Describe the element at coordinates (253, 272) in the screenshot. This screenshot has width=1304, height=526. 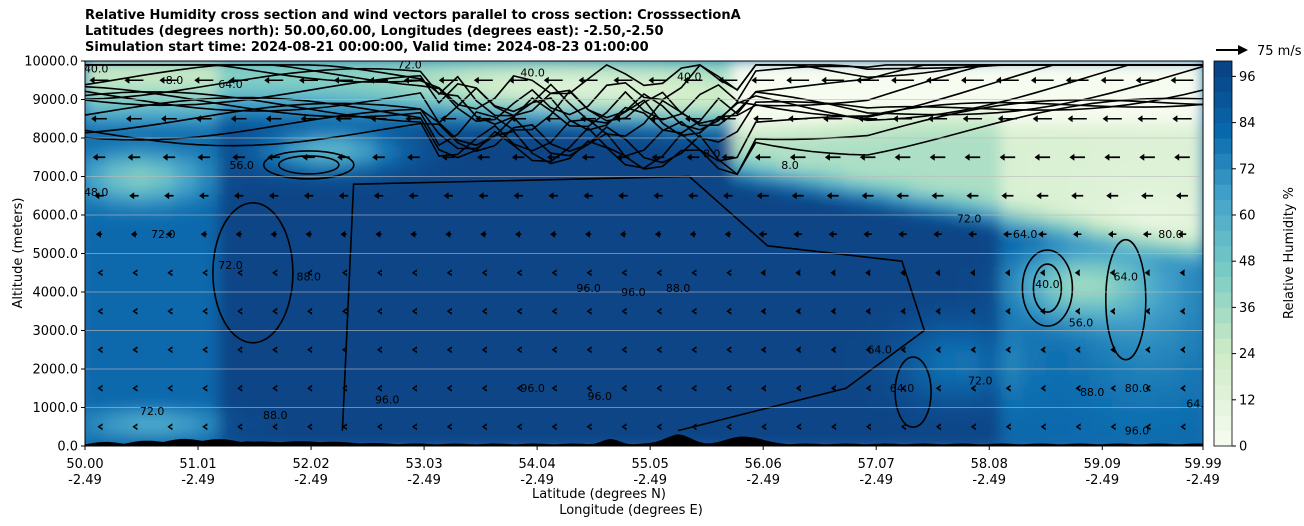
I see `contour-loop` at that location.